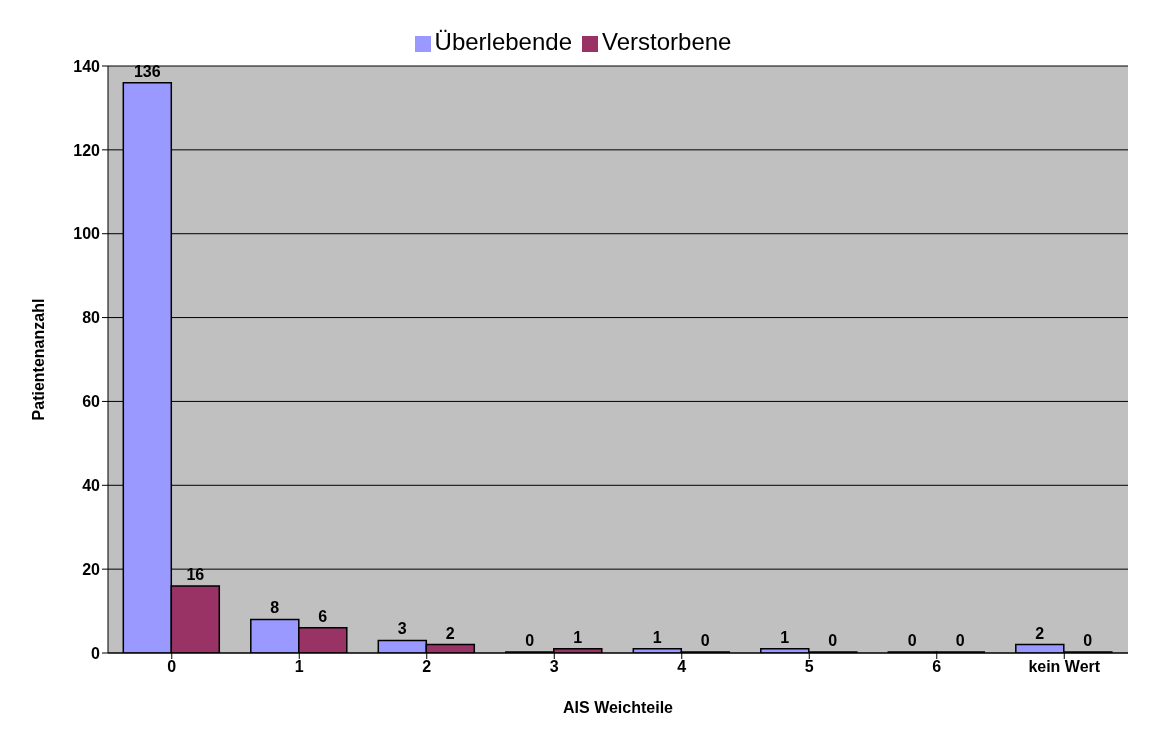 The image size is (1167, 756). Describe the element at coordinates (87, 150) in the screenshot. I see `y-tick-label: 120` at that location.